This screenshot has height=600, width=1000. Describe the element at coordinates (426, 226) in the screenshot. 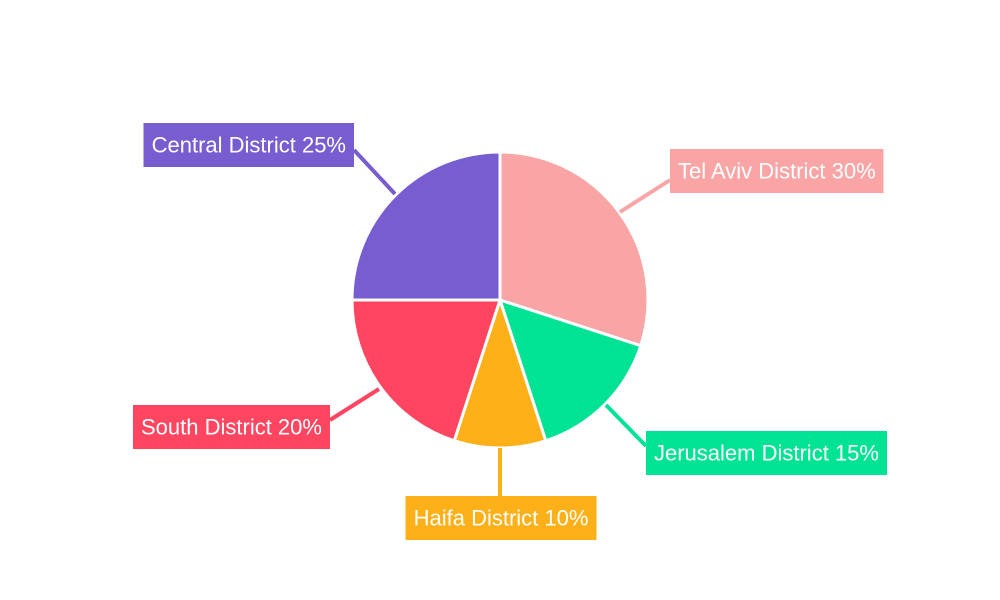

I see `pie-slice-central-district` at that location.